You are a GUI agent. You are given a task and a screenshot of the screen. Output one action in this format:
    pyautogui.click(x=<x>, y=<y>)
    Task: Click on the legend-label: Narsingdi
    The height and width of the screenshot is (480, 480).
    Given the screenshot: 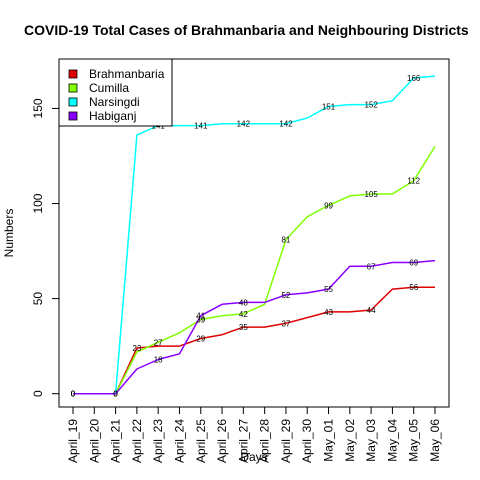 What is the action you would take?
    pyautogui.click(x=114, y=102)
    